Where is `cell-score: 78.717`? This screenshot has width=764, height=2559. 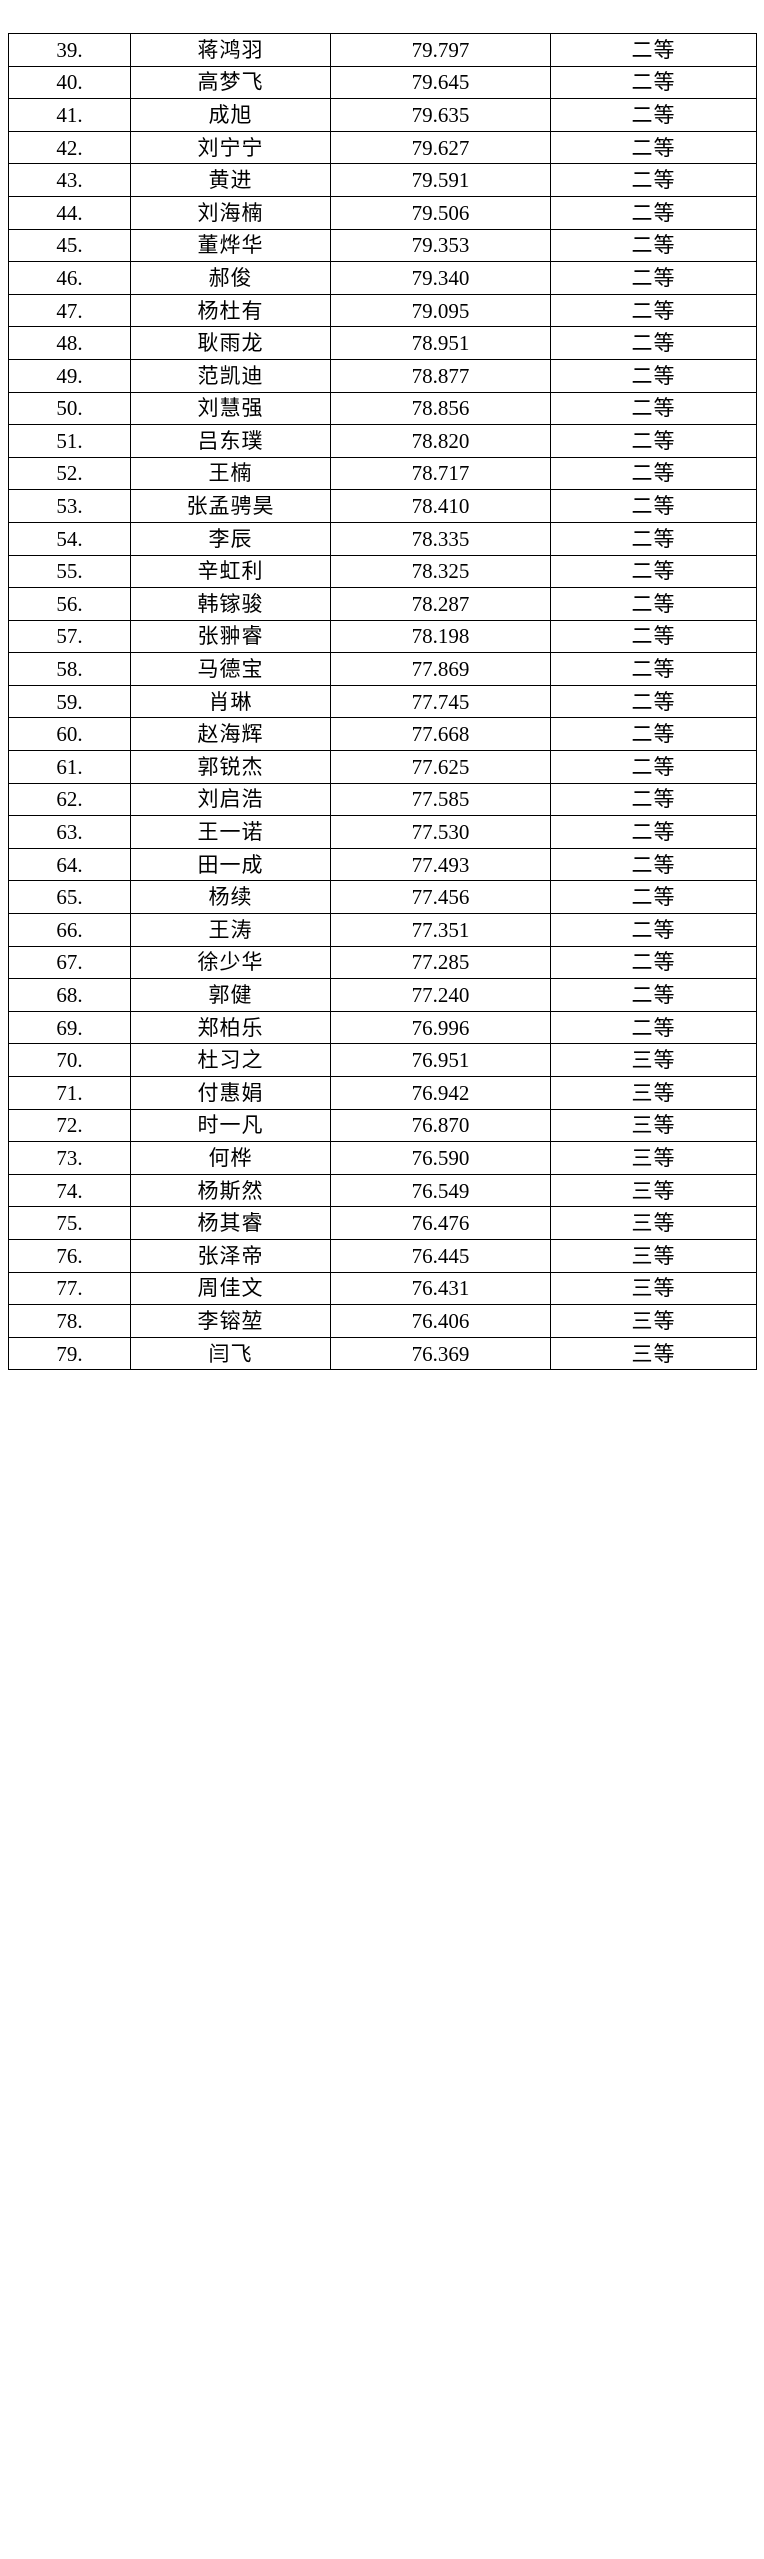
cell-score: 78.717 is located at coordinates (440, 473).